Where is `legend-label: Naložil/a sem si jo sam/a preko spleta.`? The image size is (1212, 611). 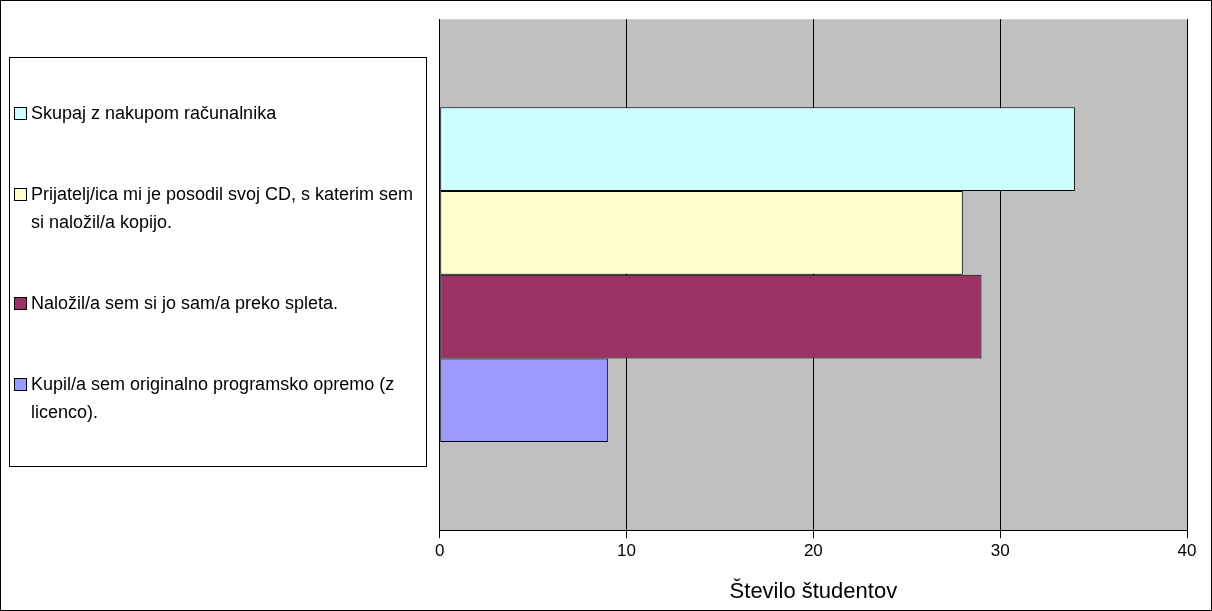 legend-label: Naložil/a sem si jo sam/a preko spleta. is located at coordinates (185, 303).